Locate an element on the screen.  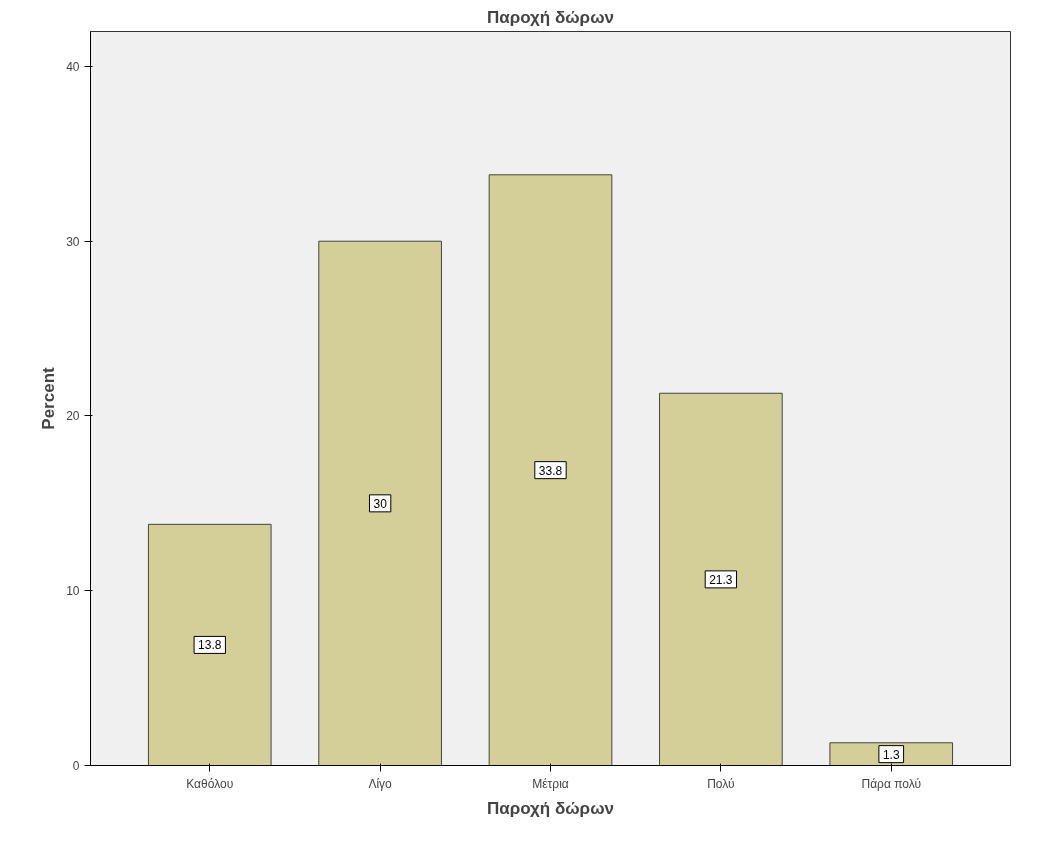
data-label: 1.3 is located at coordinates (891, 754).